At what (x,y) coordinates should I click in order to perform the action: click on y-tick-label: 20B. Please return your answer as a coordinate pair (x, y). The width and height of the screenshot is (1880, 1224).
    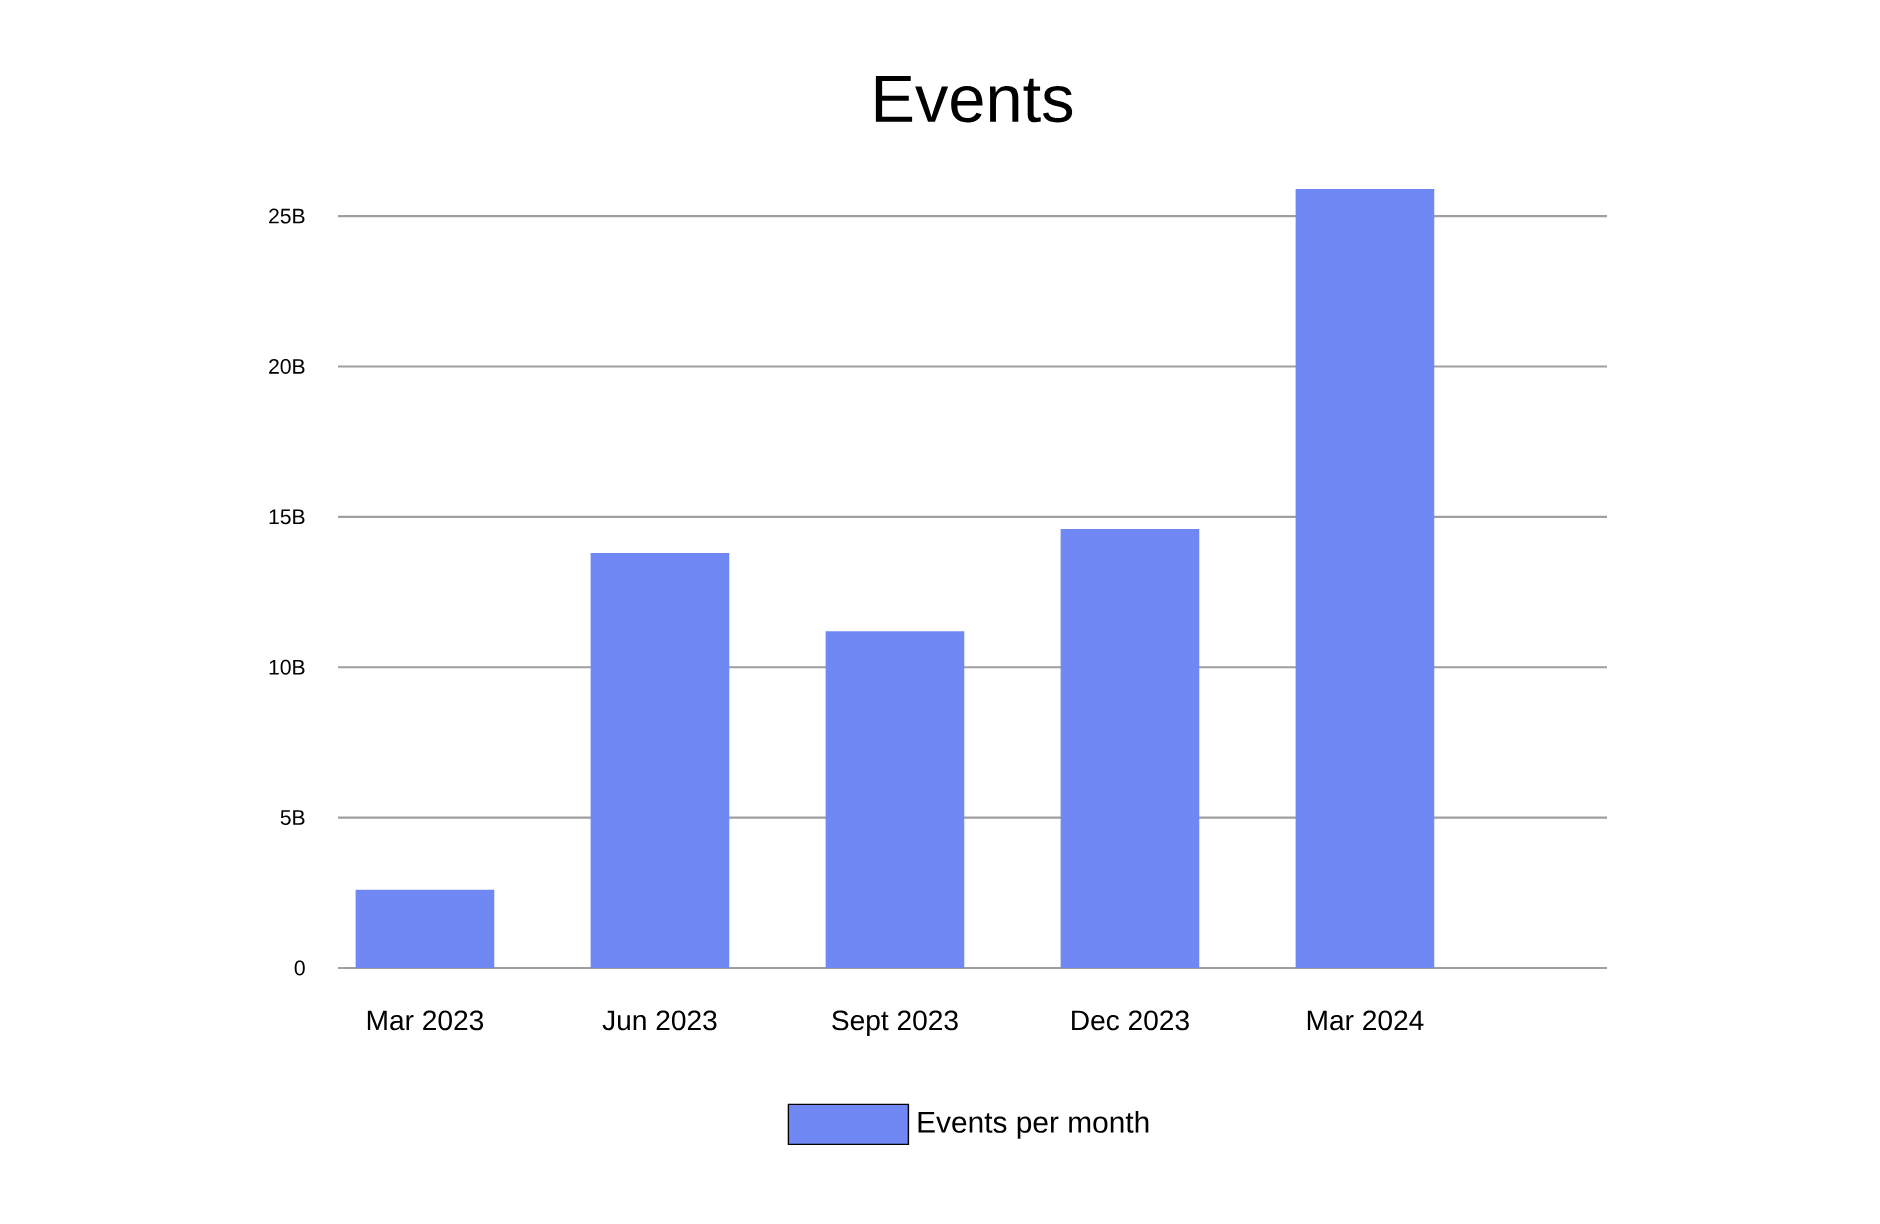
    Looking at the image, I should click on (287, 366).